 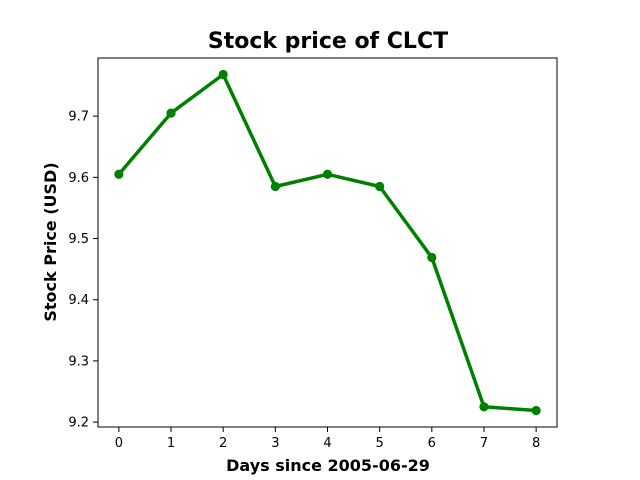 I want to click on y-tick-label: 9.7, so click(x=78, y=117).